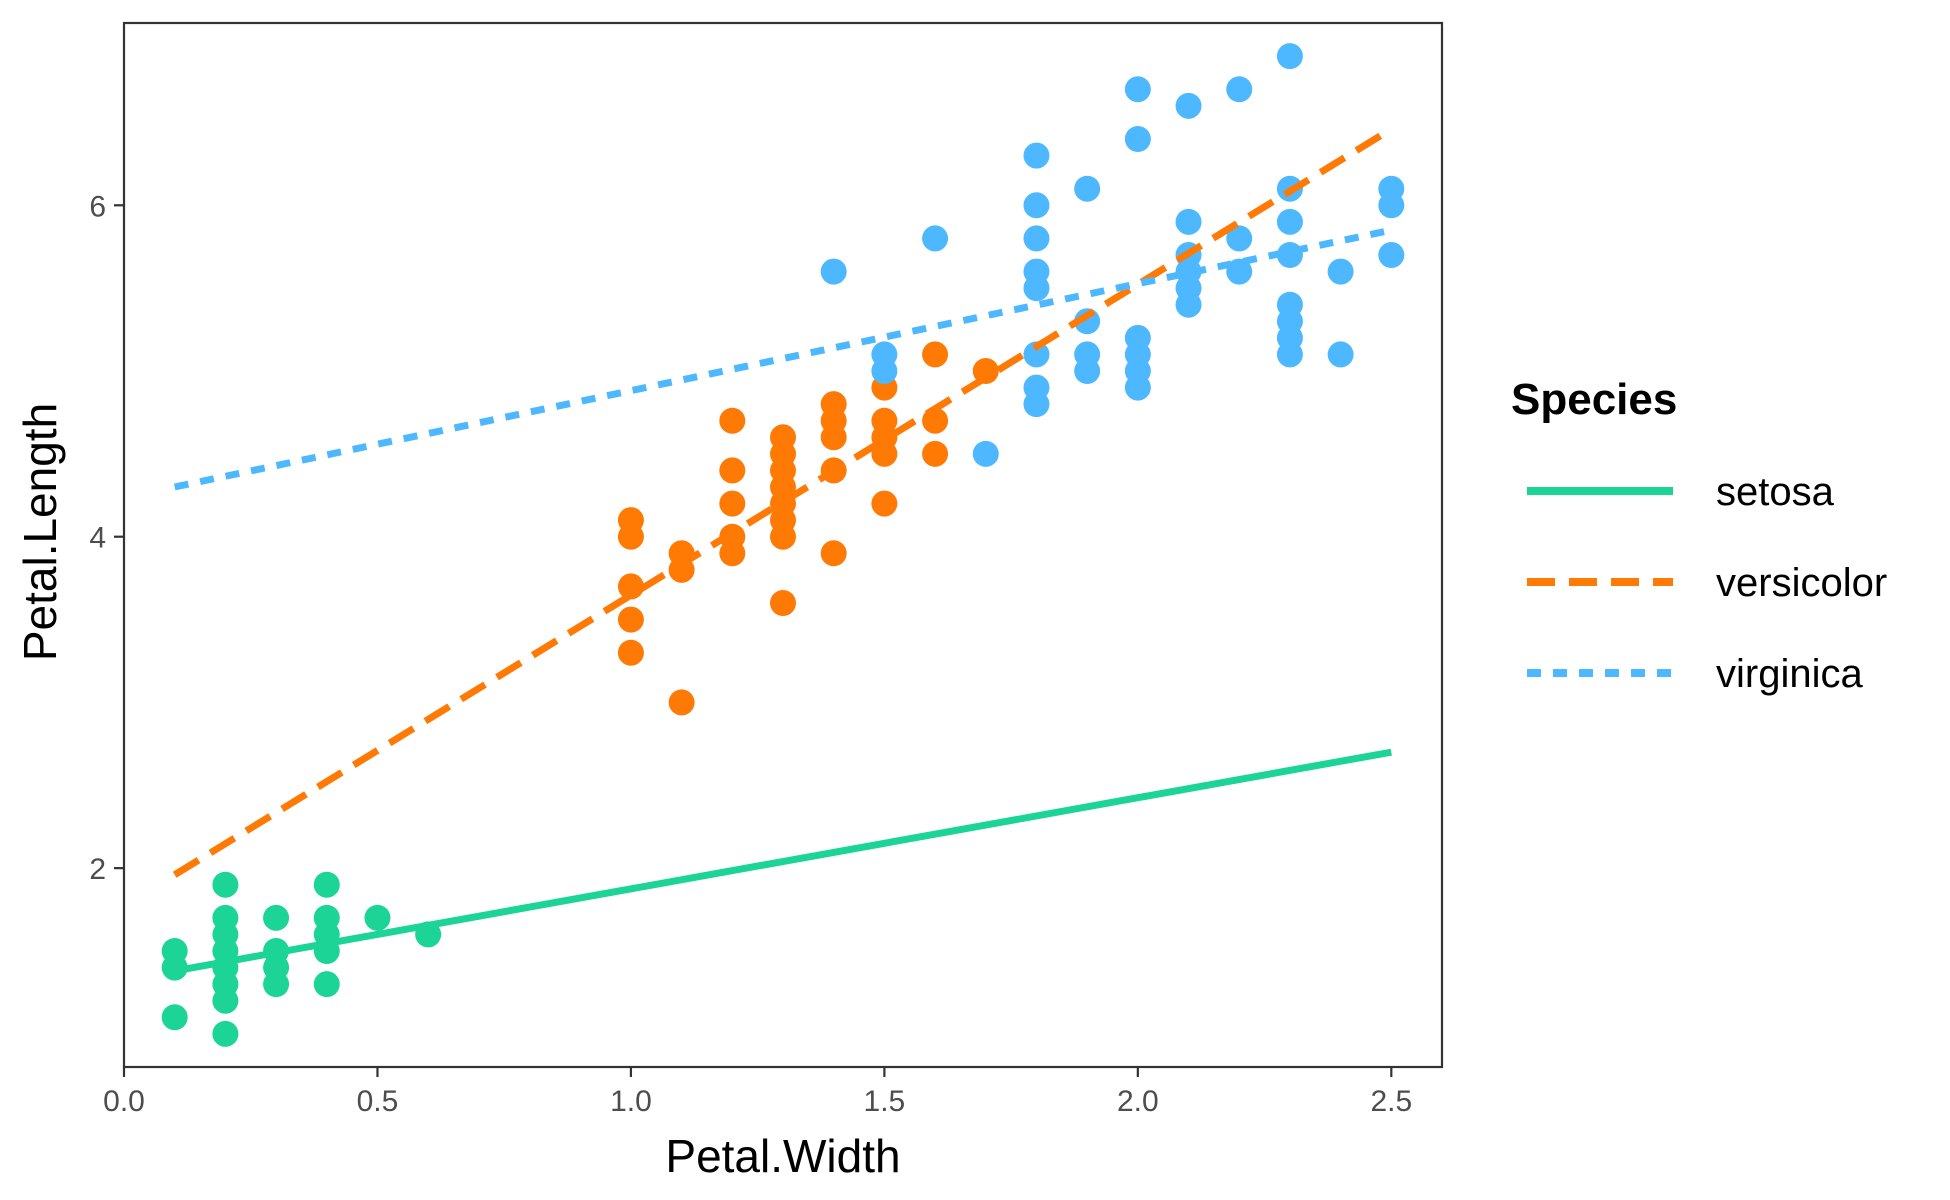  Describe the element at coordinates (1707, 583) in the screenshot. I see `legend-entries: setosa versicolor virginica` at that location.